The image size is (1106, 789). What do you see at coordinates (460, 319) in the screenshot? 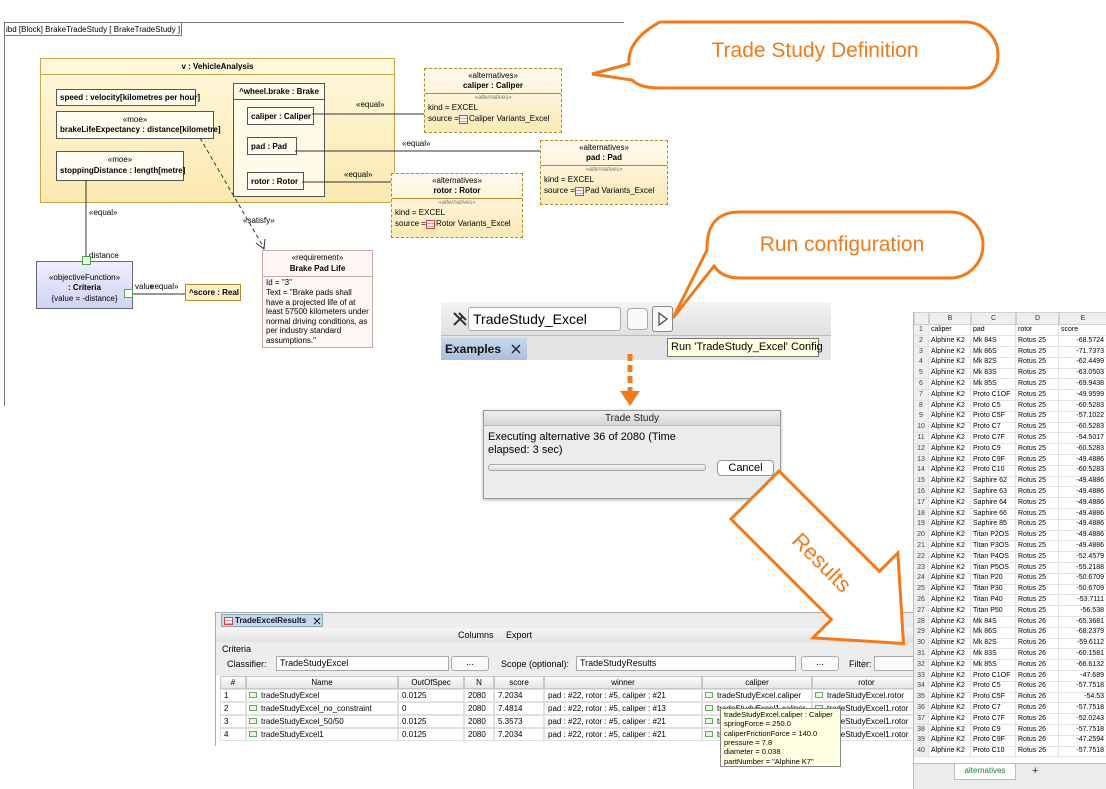
I see `tools-icon` at bounding box center [460, 319].